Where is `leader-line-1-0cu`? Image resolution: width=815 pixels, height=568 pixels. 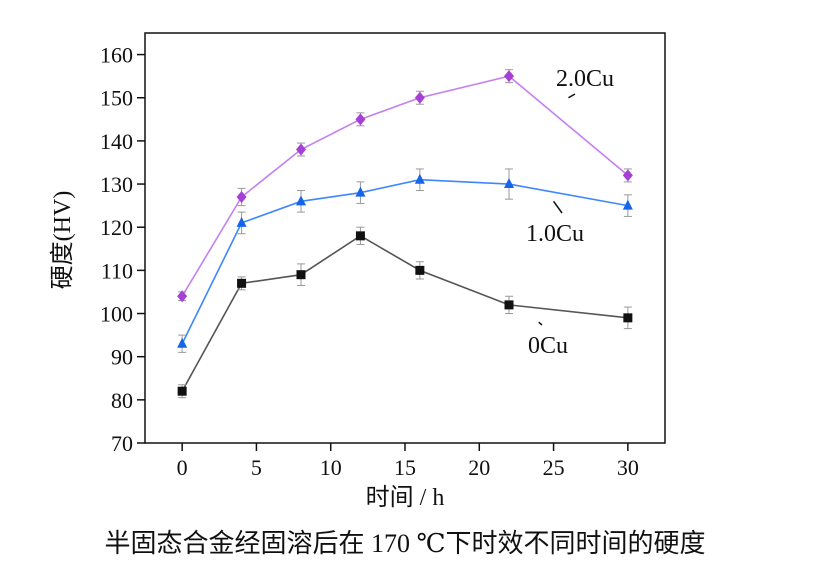
leader-line-1-0cu is located at coordinates (557, 207).